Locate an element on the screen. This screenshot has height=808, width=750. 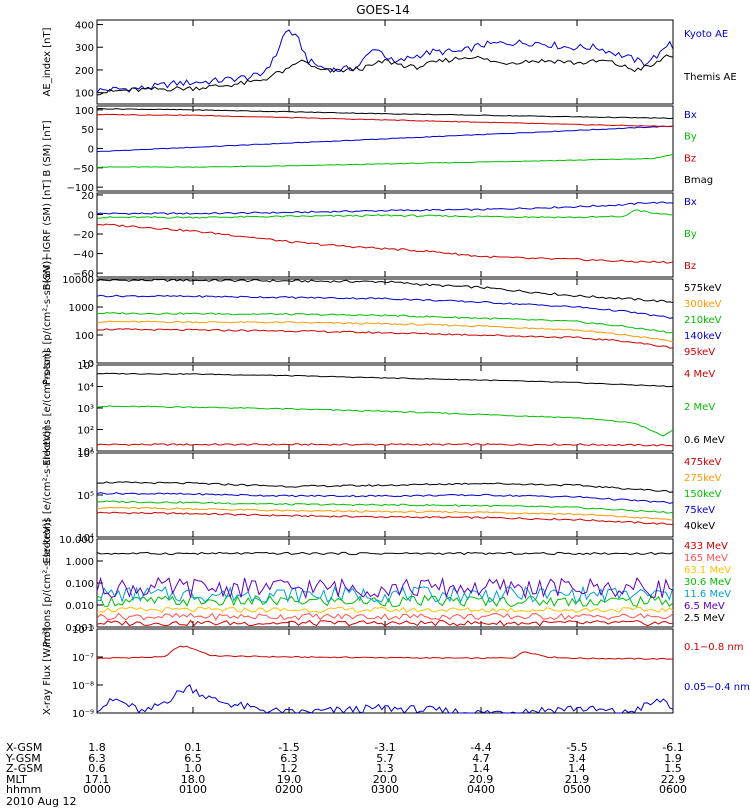
legend-label: 140keV is located at coordinates (703, 336).